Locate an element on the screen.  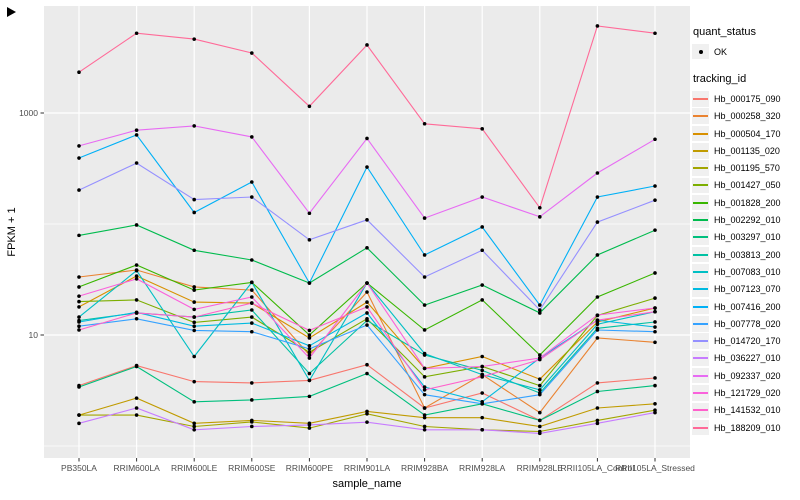
y-tick-label: 10 is located at coordinates (34, 335).